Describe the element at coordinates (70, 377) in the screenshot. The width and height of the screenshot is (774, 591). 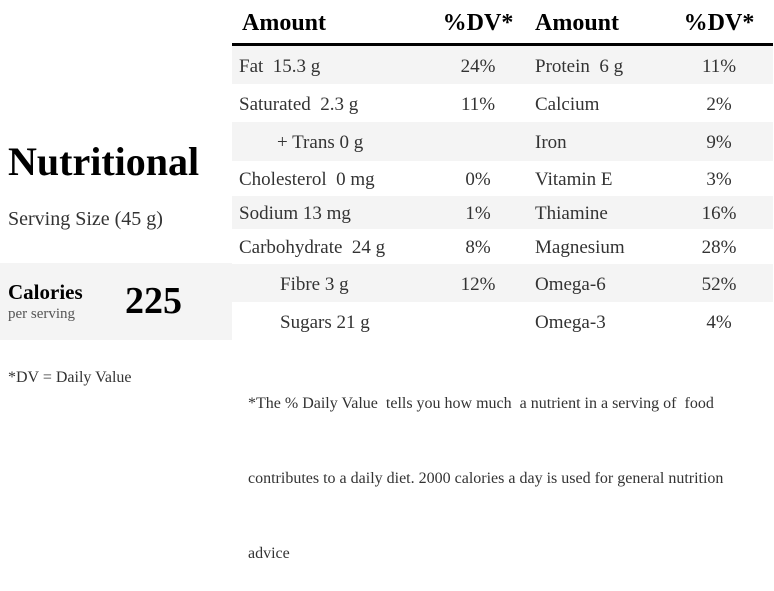
I see `dv-note: *DV = Daily Value` at that location.